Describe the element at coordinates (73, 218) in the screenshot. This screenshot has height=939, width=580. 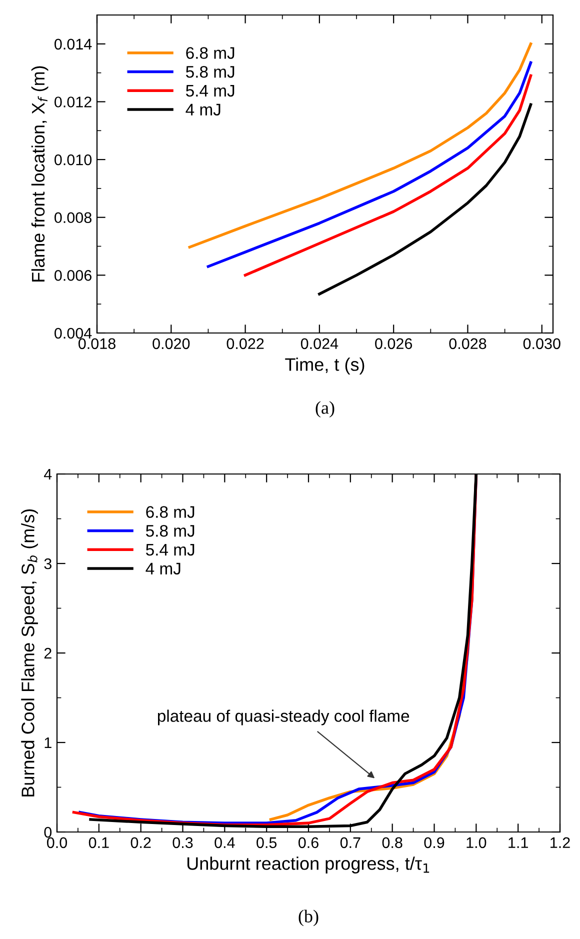
I see `y-tick-label: 0.008` at that location.